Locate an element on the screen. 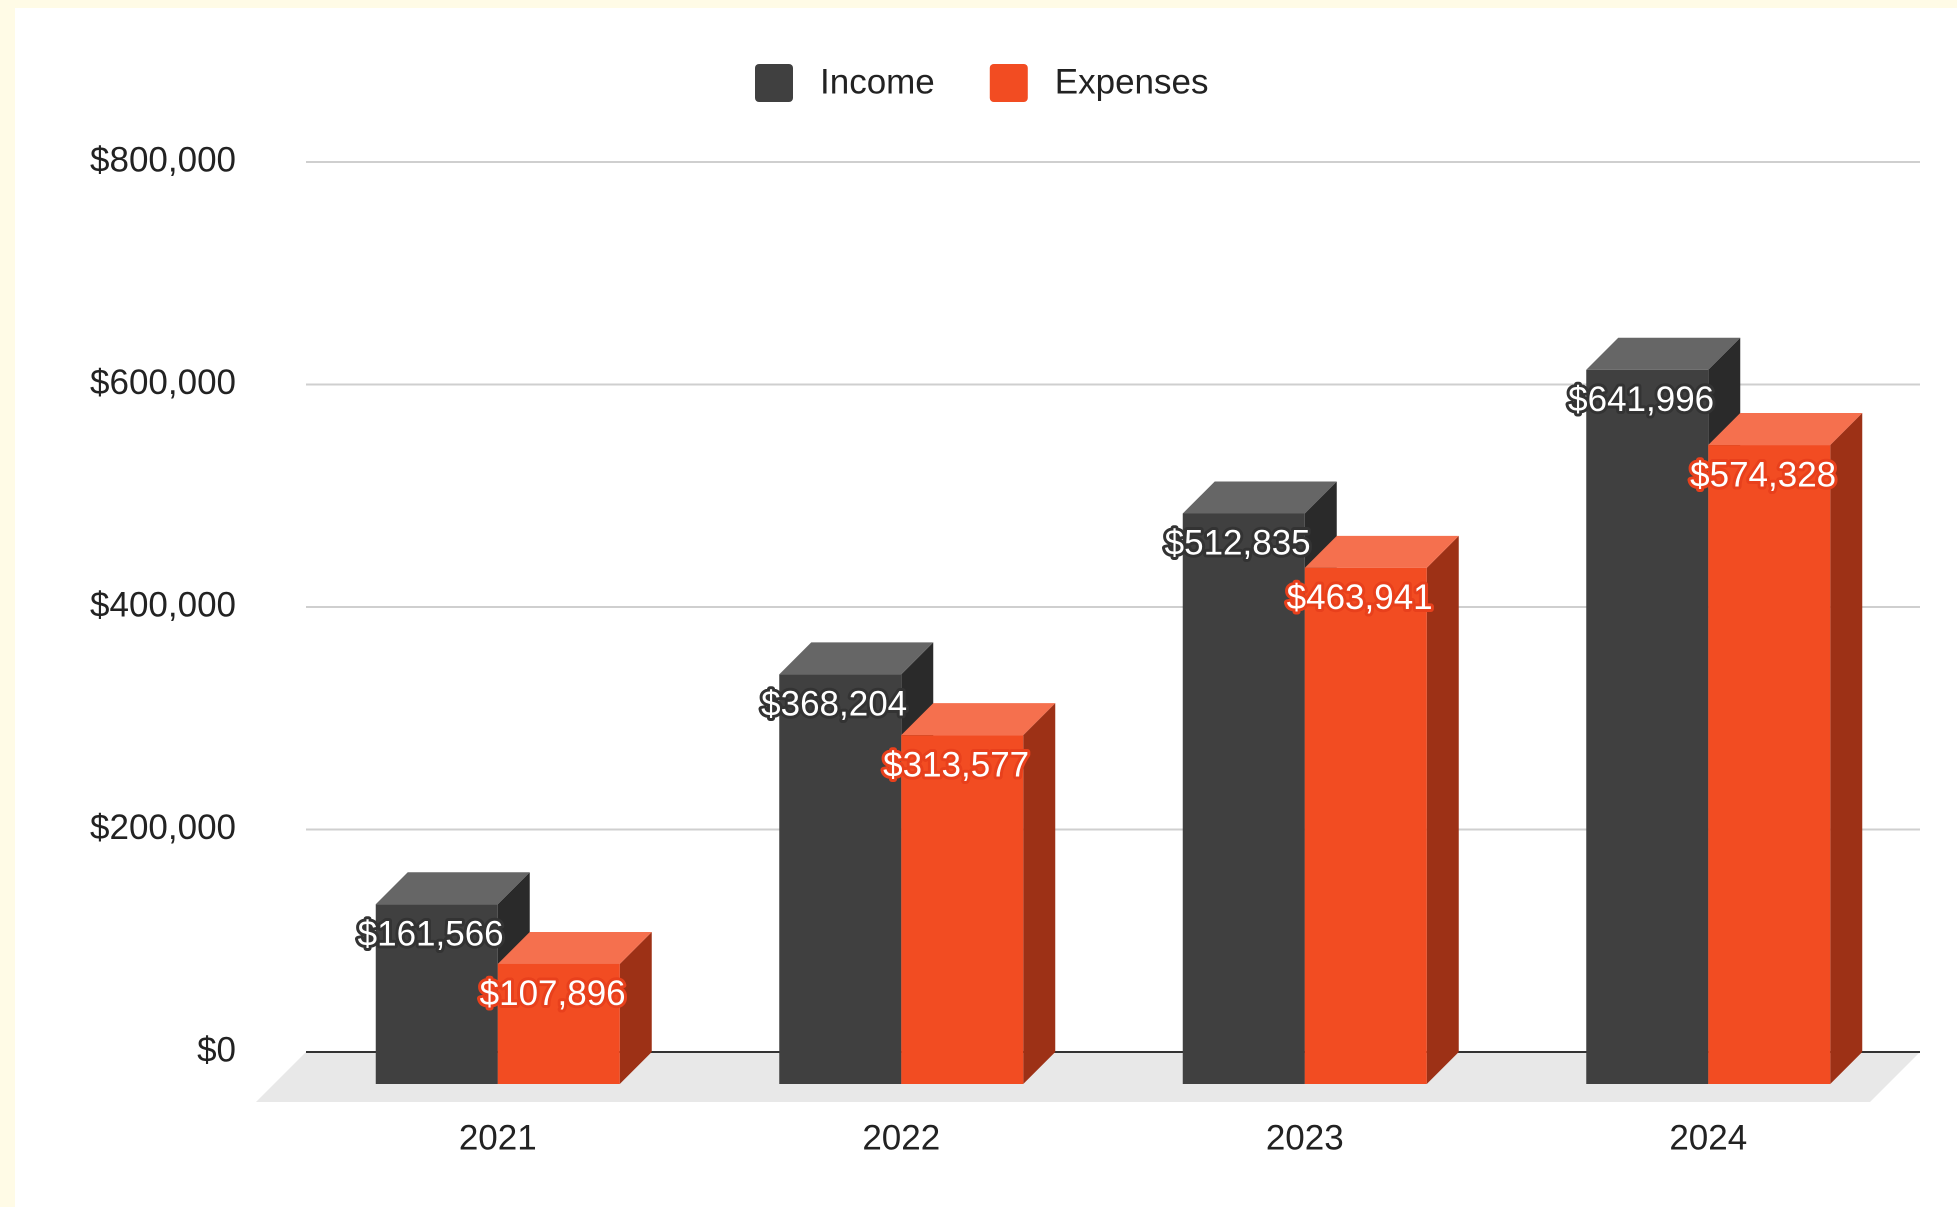 The width and height of the screenshot is (1957, 1207). value-label: $107,896 is located at coordinates (553, 993).